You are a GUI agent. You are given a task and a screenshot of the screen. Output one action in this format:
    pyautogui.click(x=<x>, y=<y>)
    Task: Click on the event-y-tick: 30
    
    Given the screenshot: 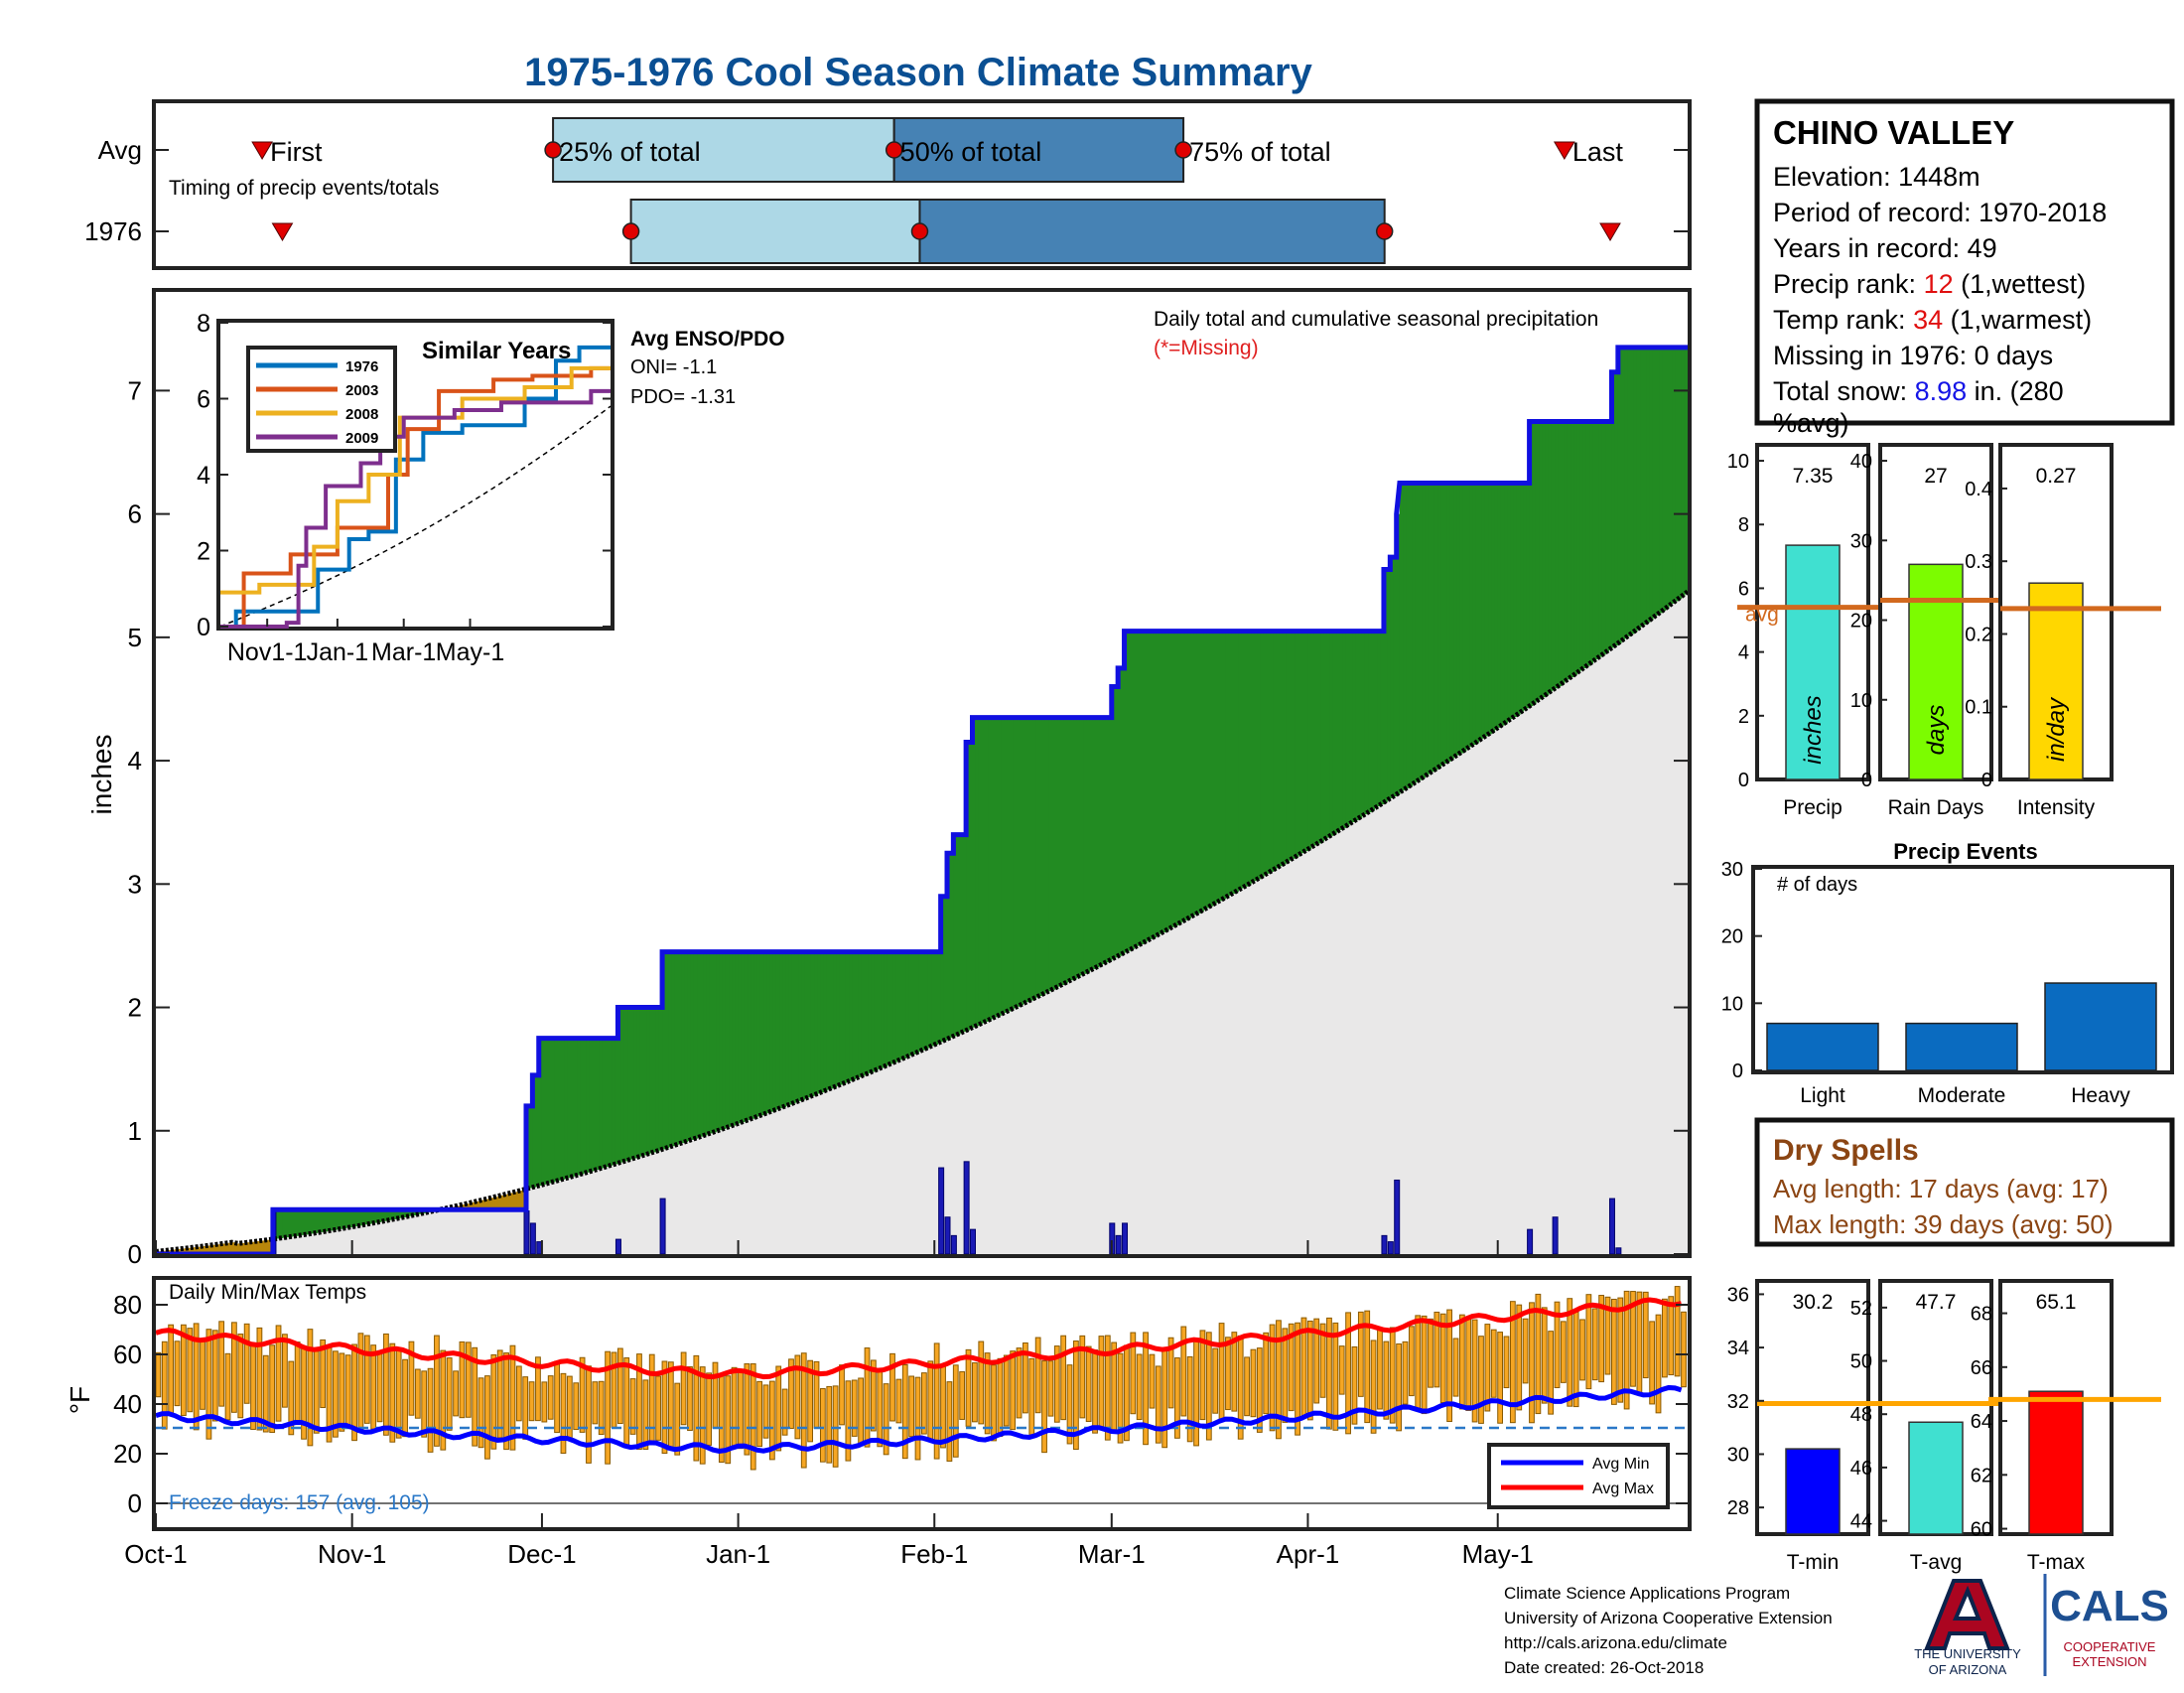 What is the action you would take?
    pyautogui.click(x=1732, y=870)
    